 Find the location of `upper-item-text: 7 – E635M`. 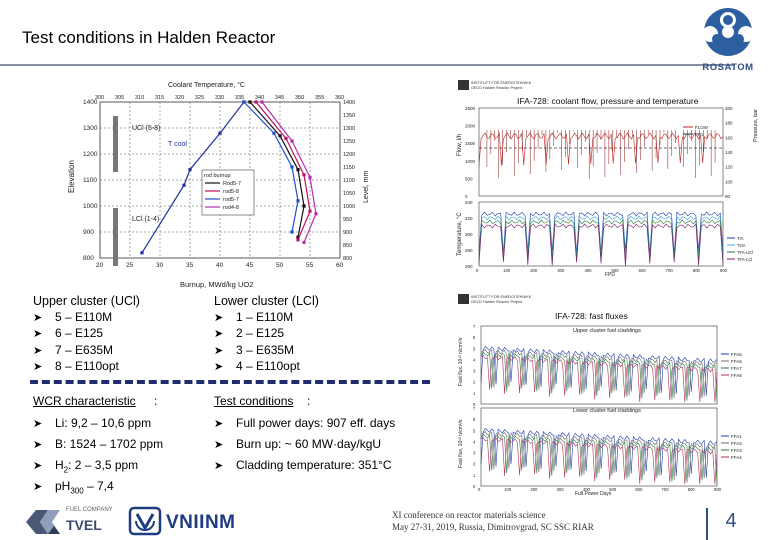

upper-item-text: 7 – E635M is located at coordinates (84, 349).